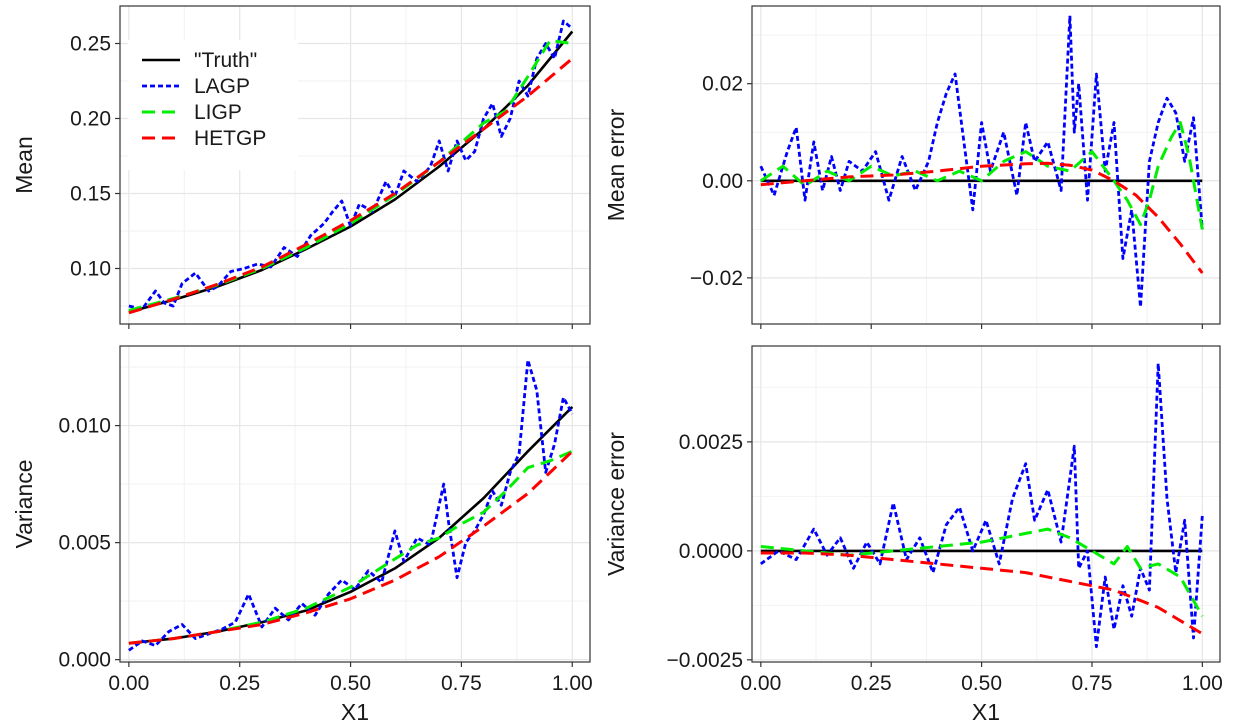 This screenshot has height=721, width=1233. I want to click on legend-background, so click(213, 105).